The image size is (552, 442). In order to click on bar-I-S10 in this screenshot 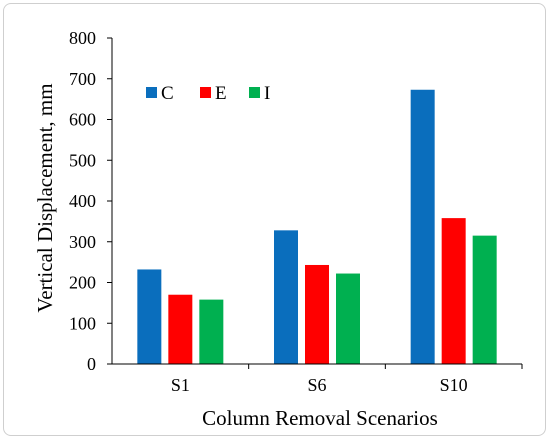, I will do `click(484, 299)`.